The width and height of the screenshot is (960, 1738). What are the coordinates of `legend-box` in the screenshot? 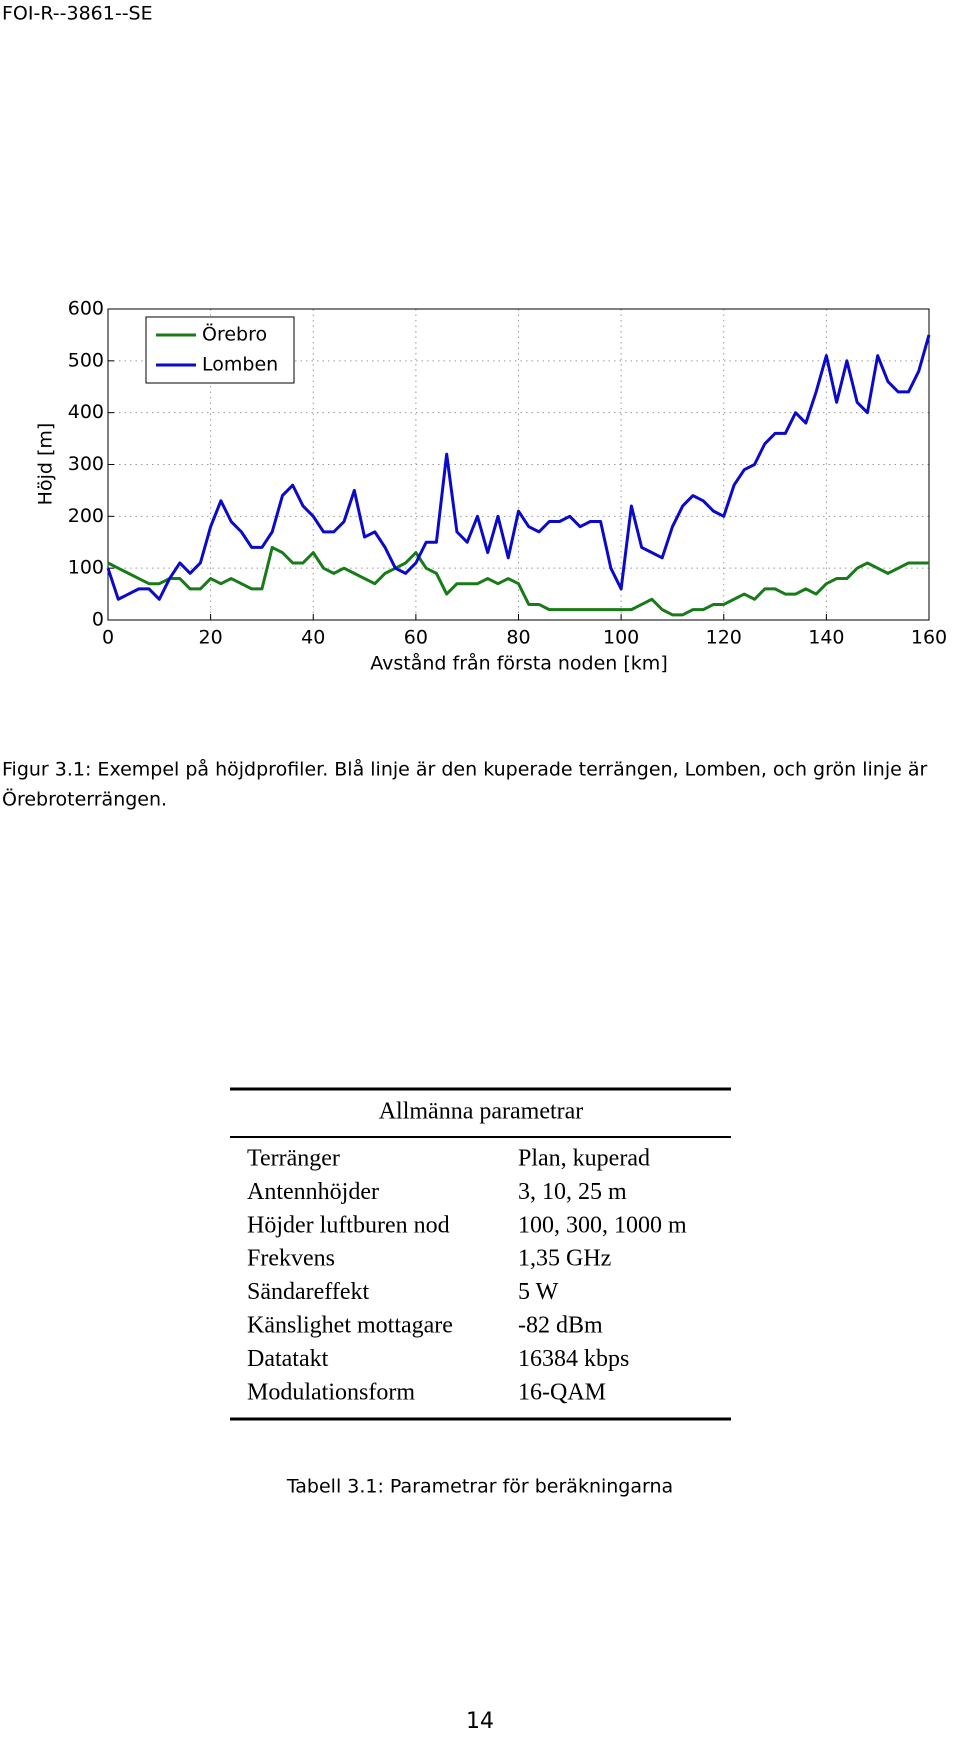 It's located at (220, 350).